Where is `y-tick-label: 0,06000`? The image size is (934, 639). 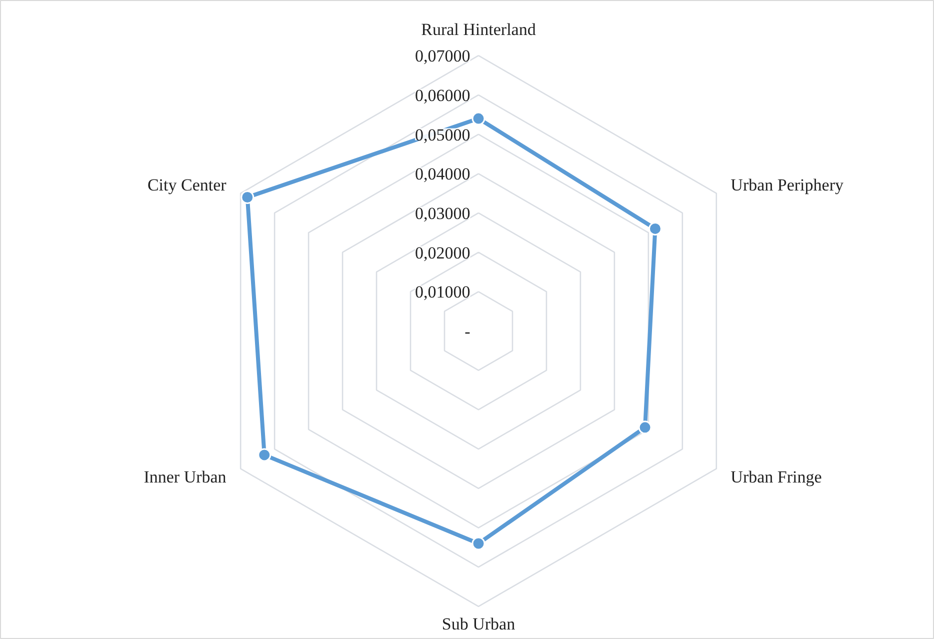
y-tick-label: 0,06000 is located at coordinates (442, 95).